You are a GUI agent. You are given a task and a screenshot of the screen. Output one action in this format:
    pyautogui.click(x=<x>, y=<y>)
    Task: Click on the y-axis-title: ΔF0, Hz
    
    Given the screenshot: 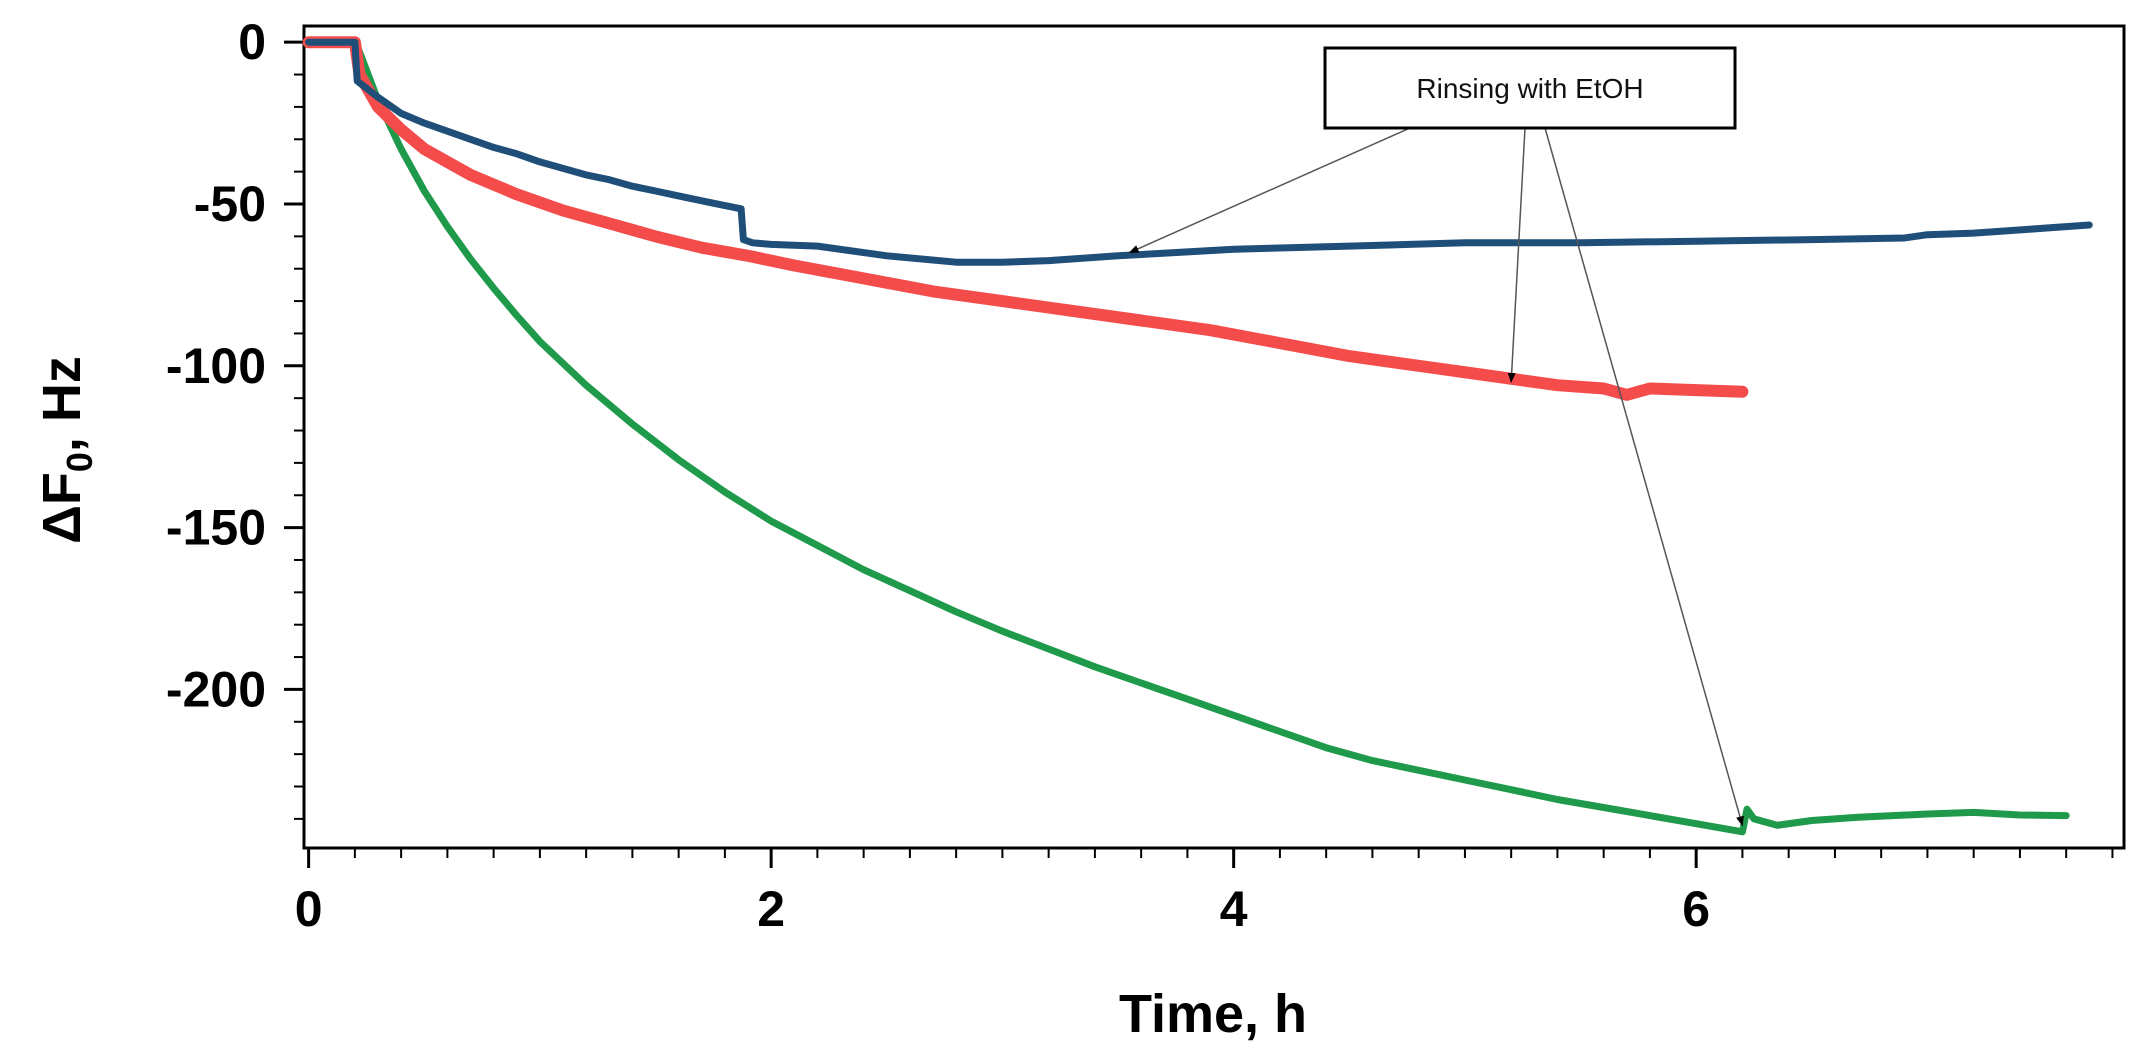 What is the action you would take?
    pyautogui.click(x=66, y=450)
    